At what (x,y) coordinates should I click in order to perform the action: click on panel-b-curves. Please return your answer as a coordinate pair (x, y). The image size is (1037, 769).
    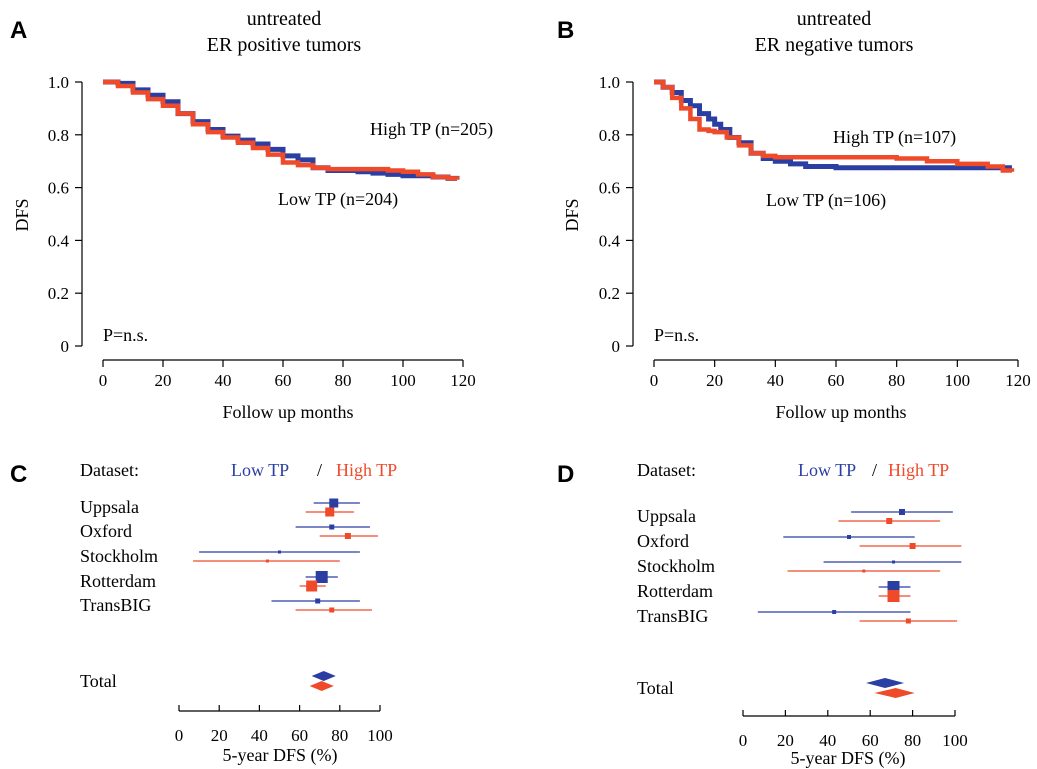
    Looking at the image, I should click on (834, 126).